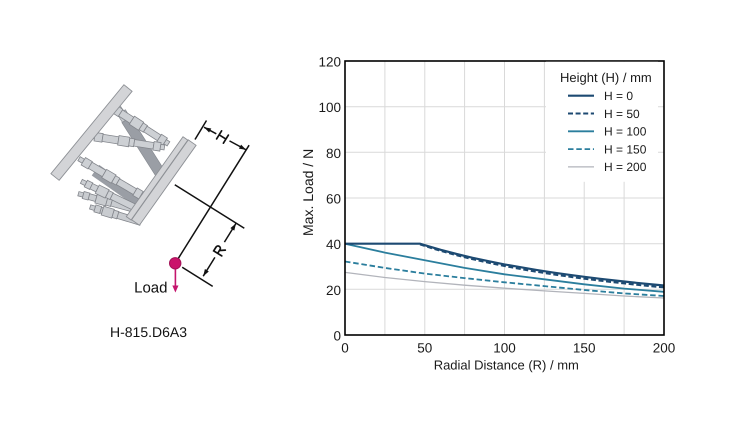 The height and width of the screenshot is (427, 750). Describe the element at coordinates (308, 192) in the screenshot. I see `svg-text: Max. Load / N` at that location.